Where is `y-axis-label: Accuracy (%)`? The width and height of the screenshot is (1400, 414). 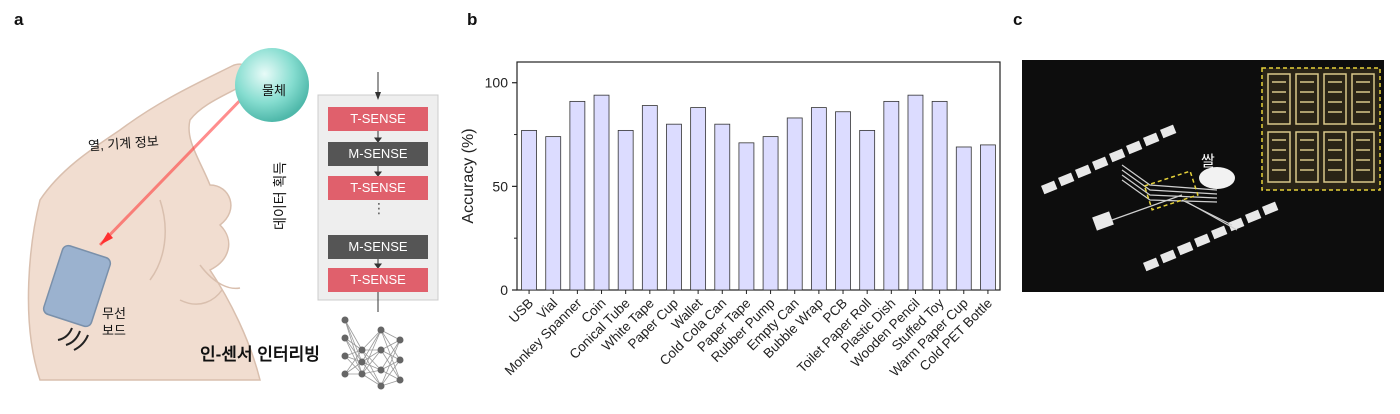
y-axis-label: Accuracy (%) is located at coordinates (468, 175).